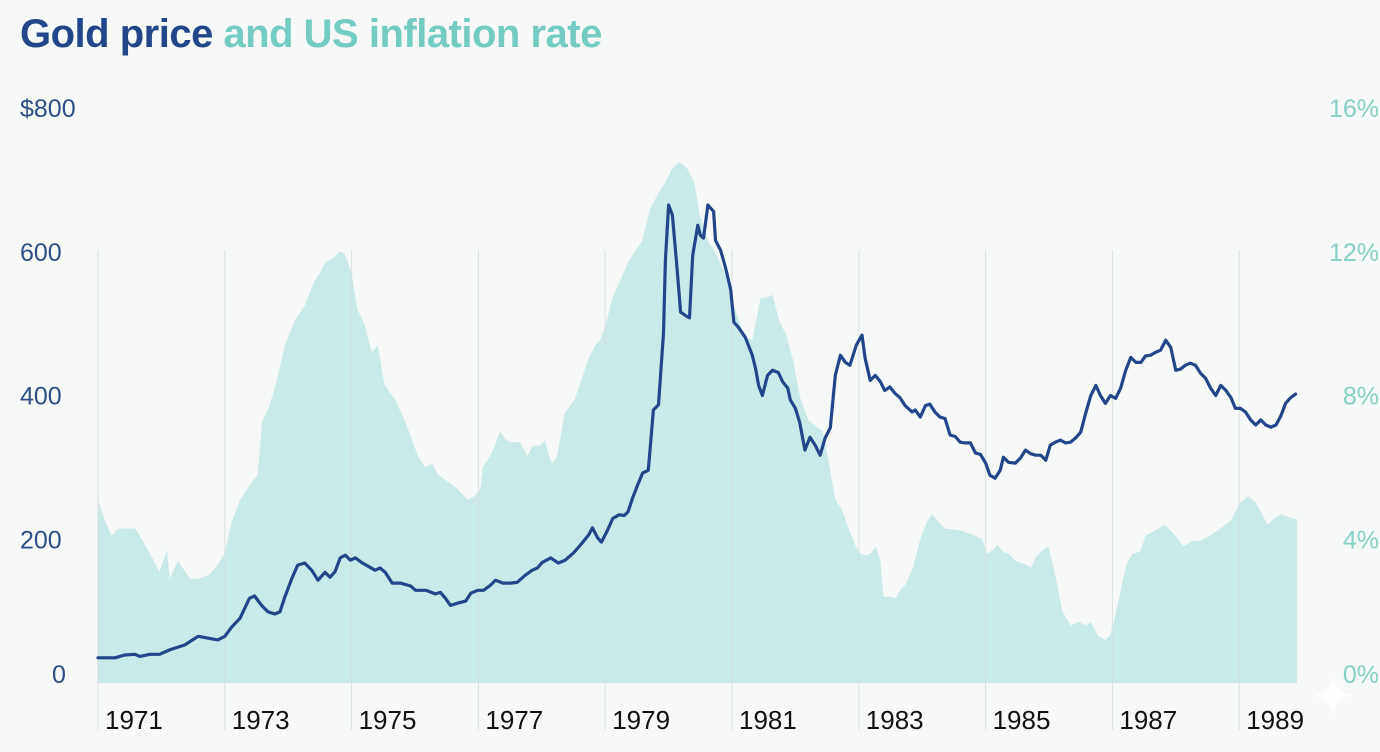  What do you see at coordinates (1361, 675) in the screenshot?
I see `right-tick-label: 0%` at bounding box center [1361, 675].